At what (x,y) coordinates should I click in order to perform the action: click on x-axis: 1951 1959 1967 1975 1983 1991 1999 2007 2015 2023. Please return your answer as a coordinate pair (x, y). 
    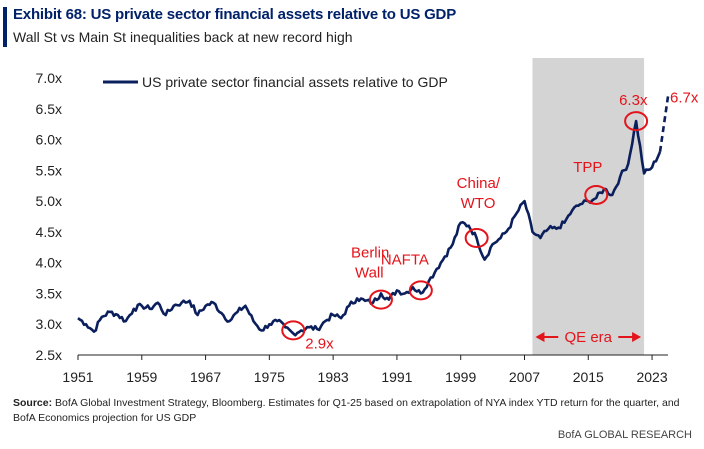
    Looking at the image, I should click on (365, 370).